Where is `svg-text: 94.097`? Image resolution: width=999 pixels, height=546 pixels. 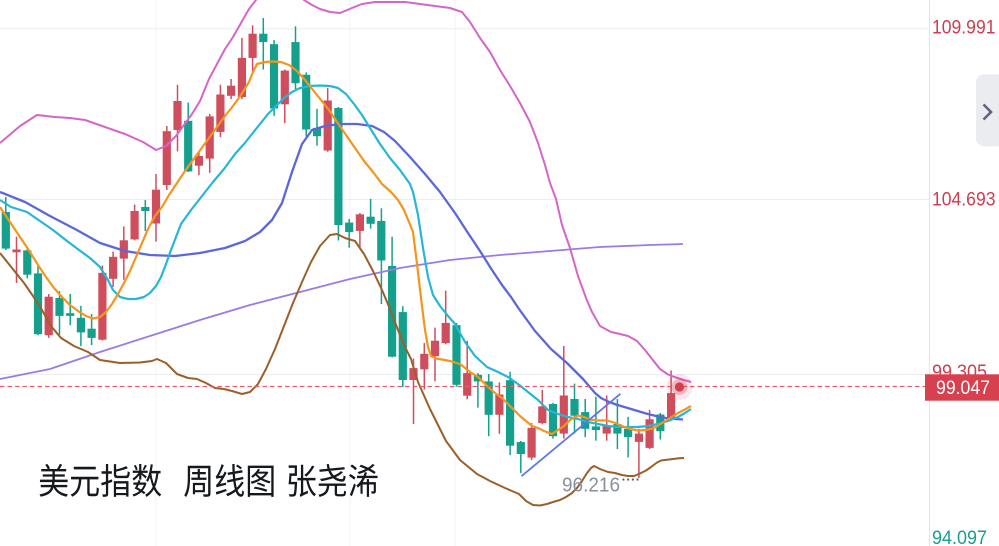 svg-text: 94.097 is located at coordinates (959, 537).